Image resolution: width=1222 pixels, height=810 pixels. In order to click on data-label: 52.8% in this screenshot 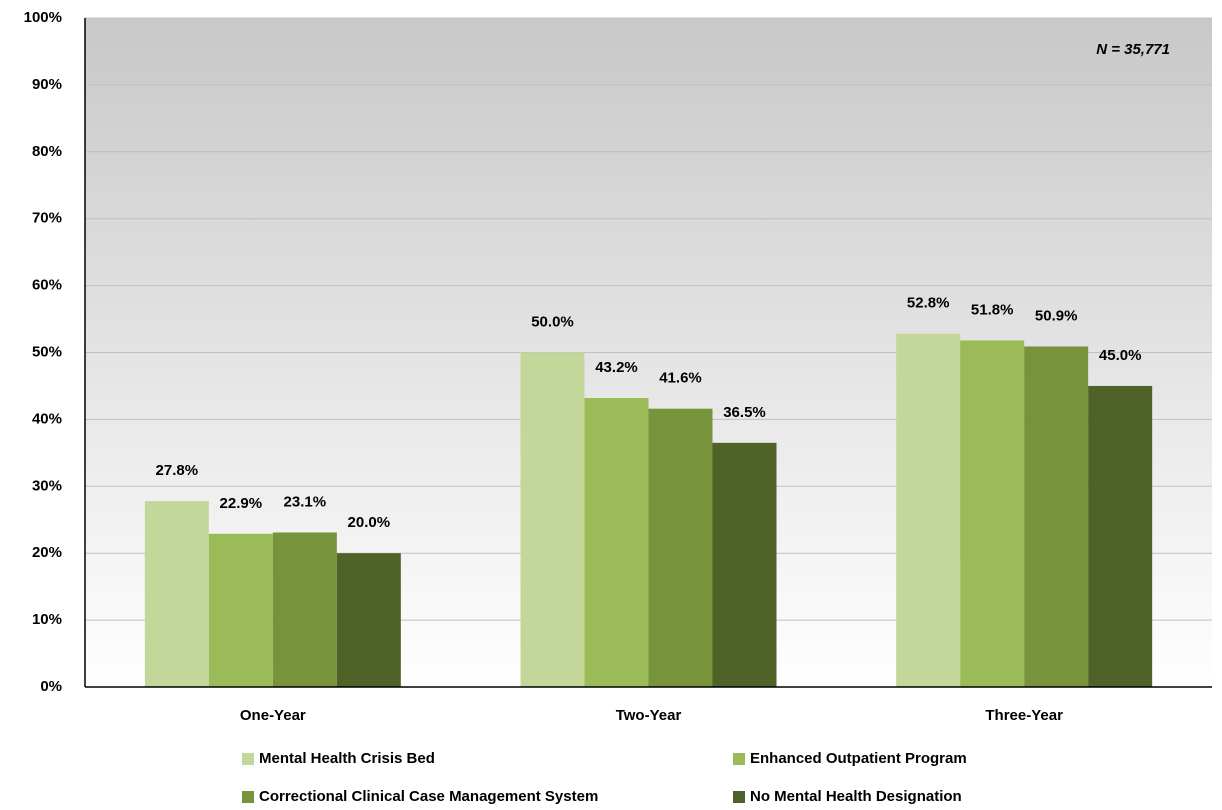, I will do `click(928, 303)`.